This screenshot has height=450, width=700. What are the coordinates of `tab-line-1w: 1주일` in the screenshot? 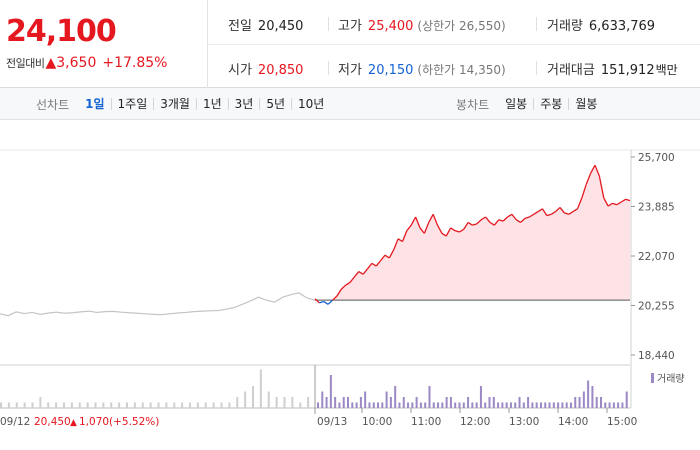 It's located at (132, 104).